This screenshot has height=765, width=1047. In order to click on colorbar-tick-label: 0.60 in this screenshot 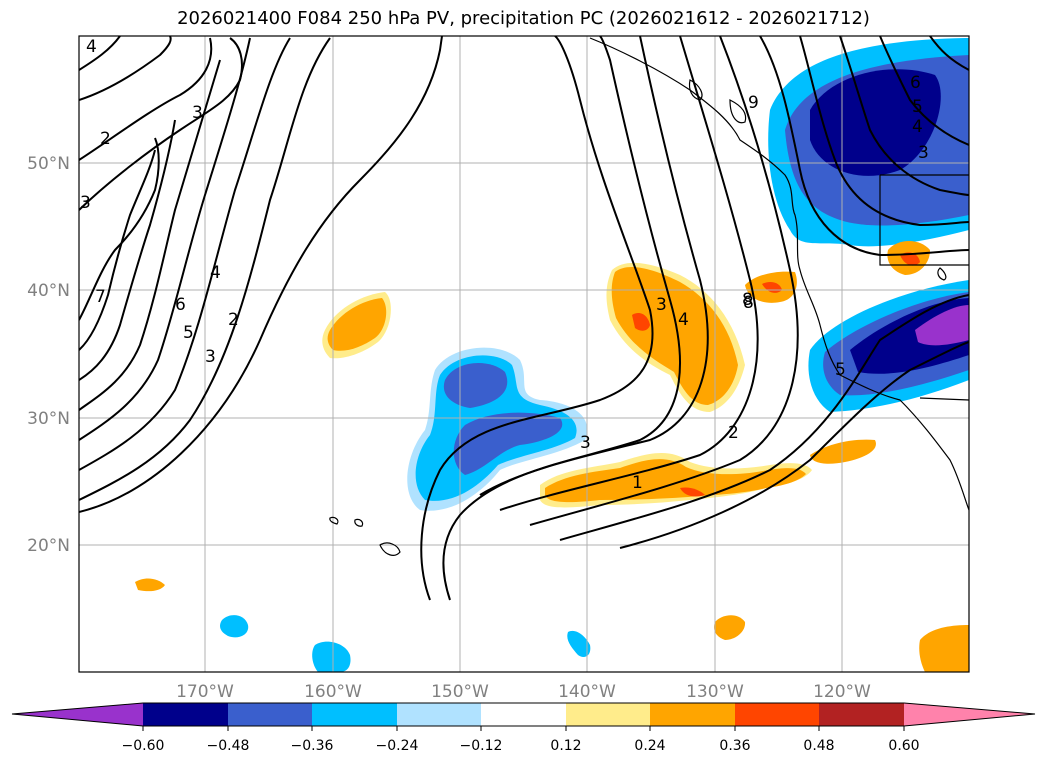, I will do `click(903, 746)`.